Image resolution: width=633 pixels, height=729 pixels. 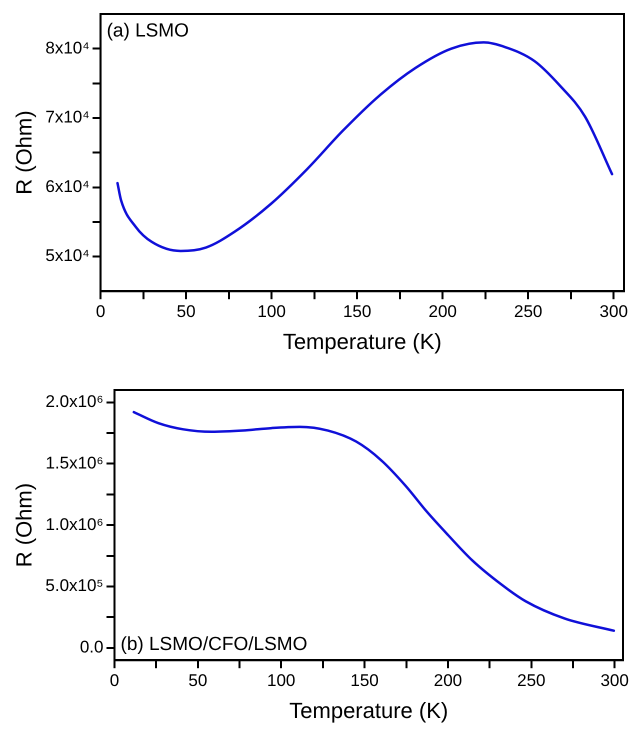 I want to click on y-tick-label: 5x10⁴, so click(x=67, y=256).